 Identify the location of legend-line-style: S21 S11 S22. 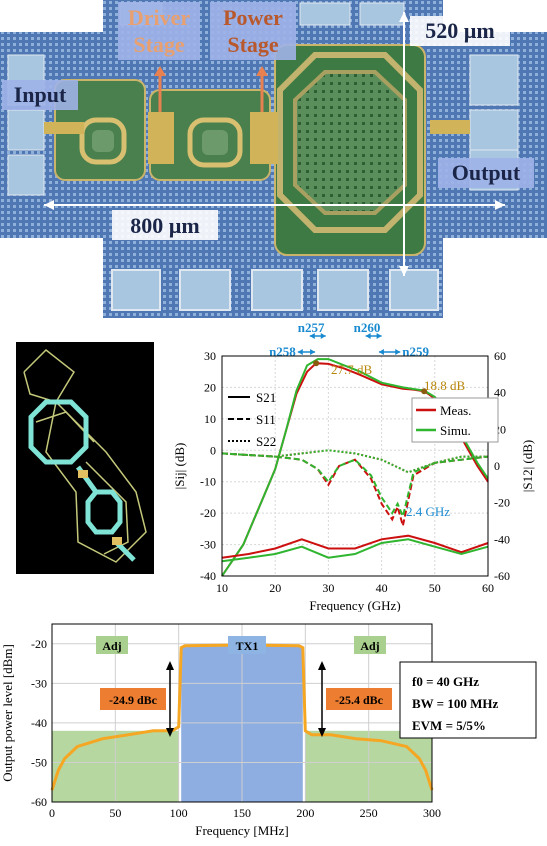
(252, 419).